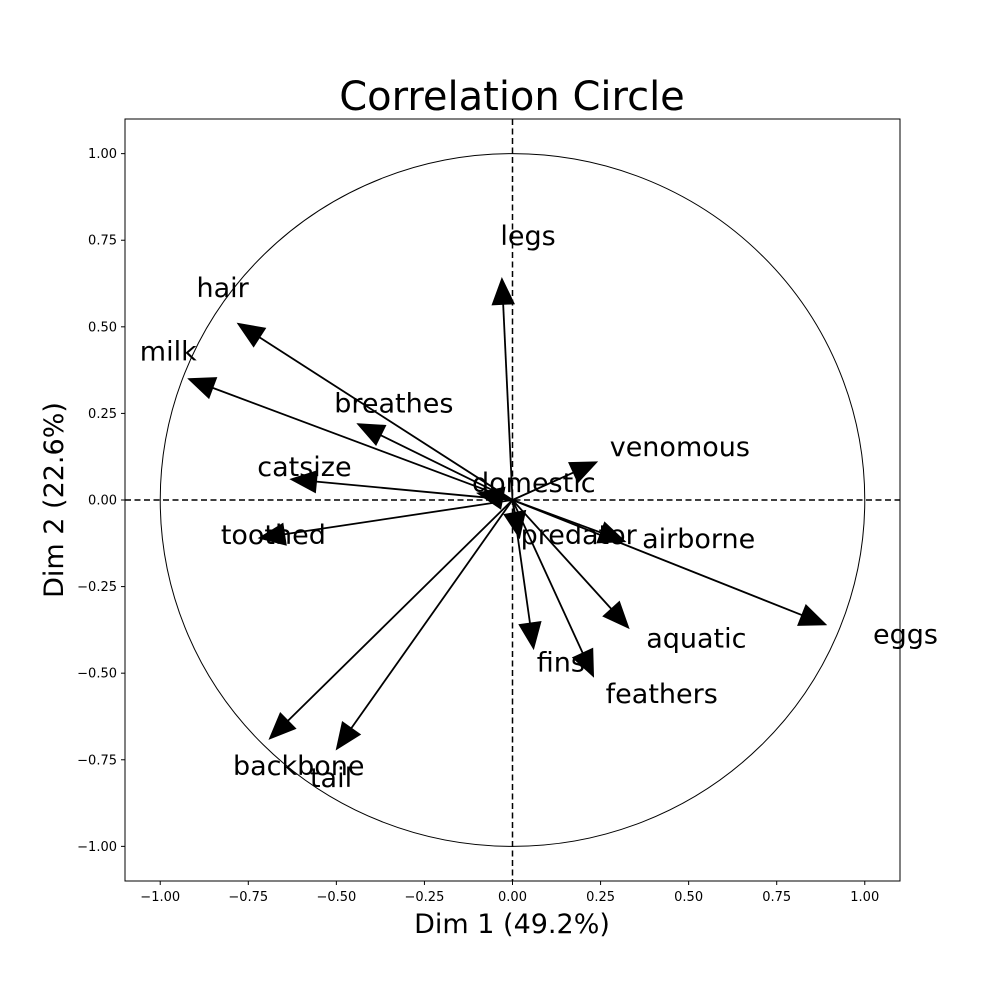  What do you see at coordinates (561, 554) in the screenshot?
I see `vector-arrow-aquatic` at bounding box center [561, 554].